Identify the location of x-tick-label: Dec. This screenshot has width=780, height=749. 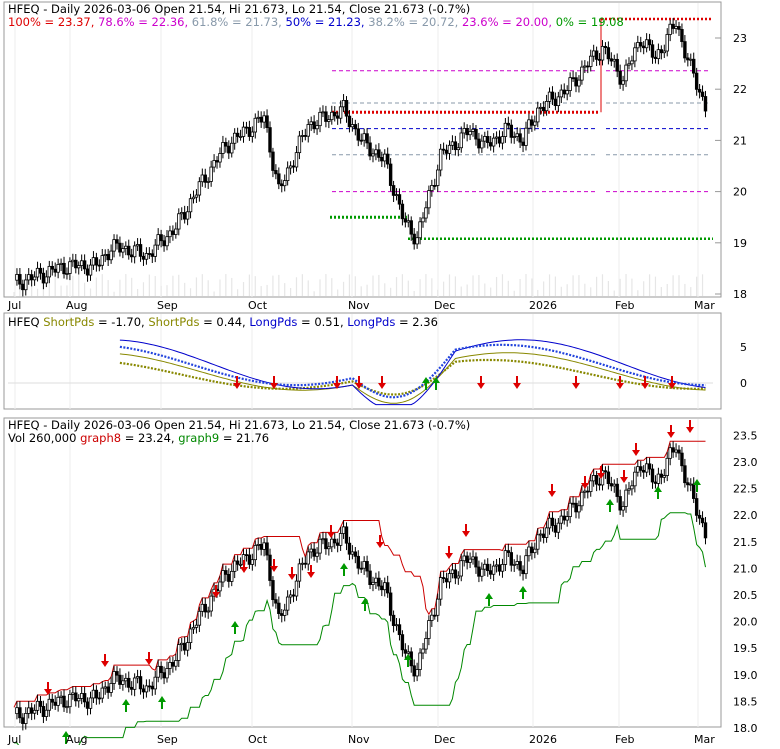
(444, 739).